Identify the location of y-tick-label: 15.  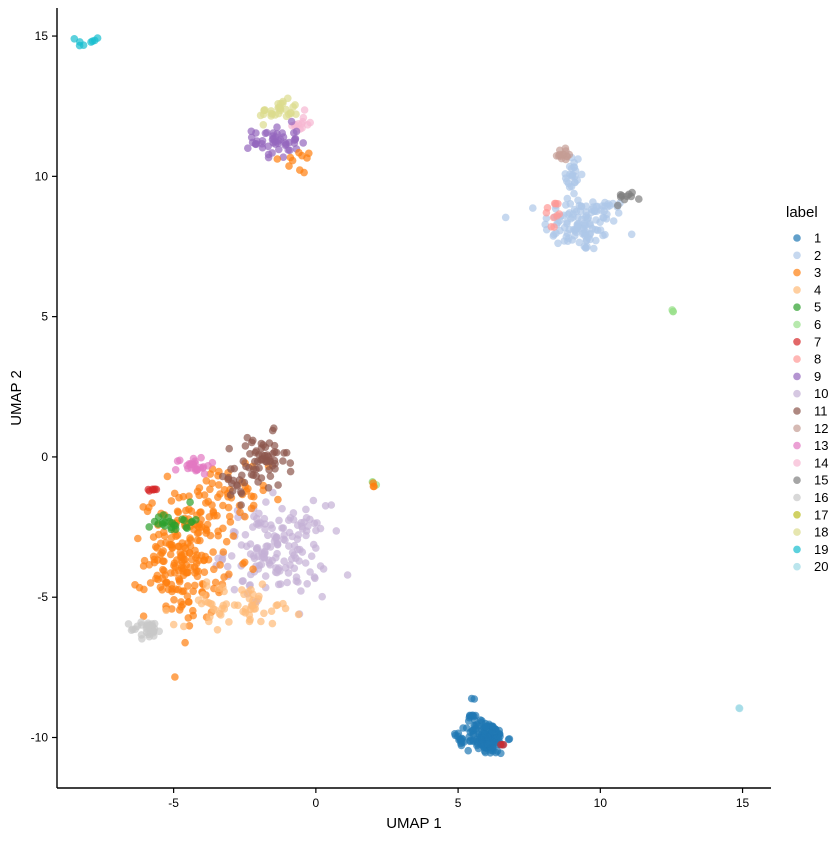
(42, 36).